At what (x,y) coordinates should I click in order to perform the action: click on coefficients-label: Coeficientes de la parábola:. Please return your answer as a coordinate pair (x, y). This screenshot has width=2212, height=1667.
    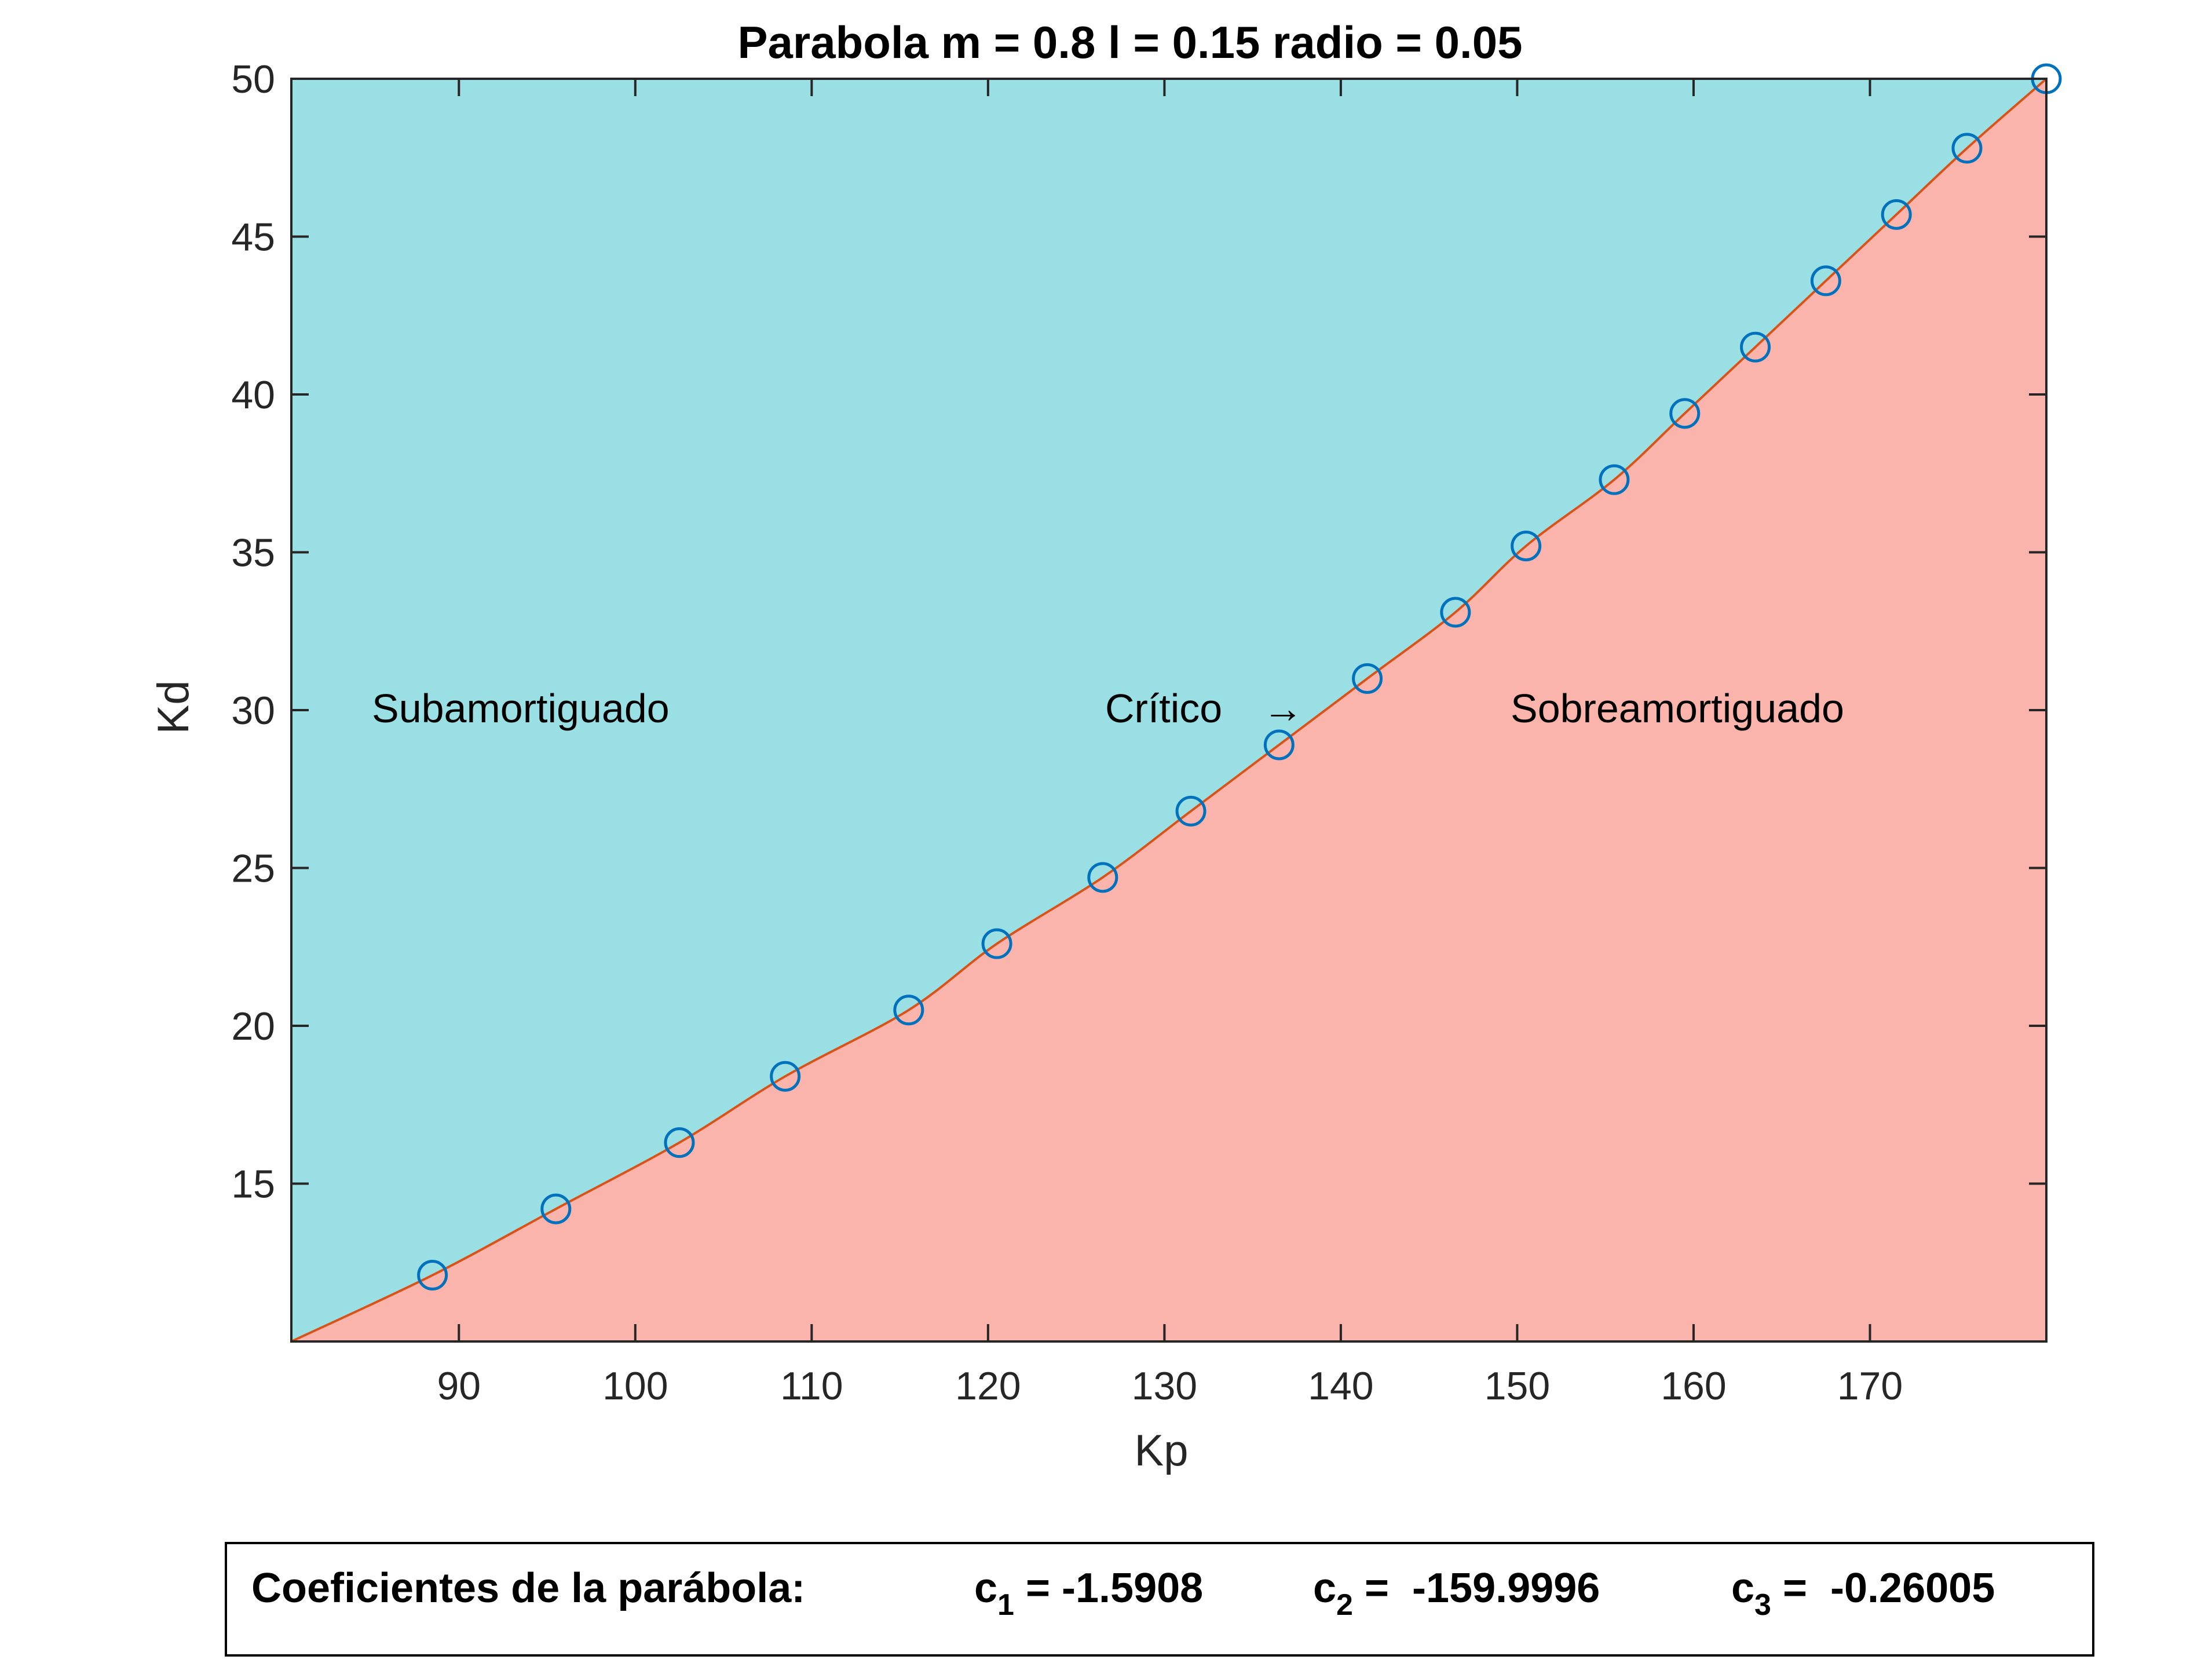
    Looking at the image, I should click on (528, 1588).